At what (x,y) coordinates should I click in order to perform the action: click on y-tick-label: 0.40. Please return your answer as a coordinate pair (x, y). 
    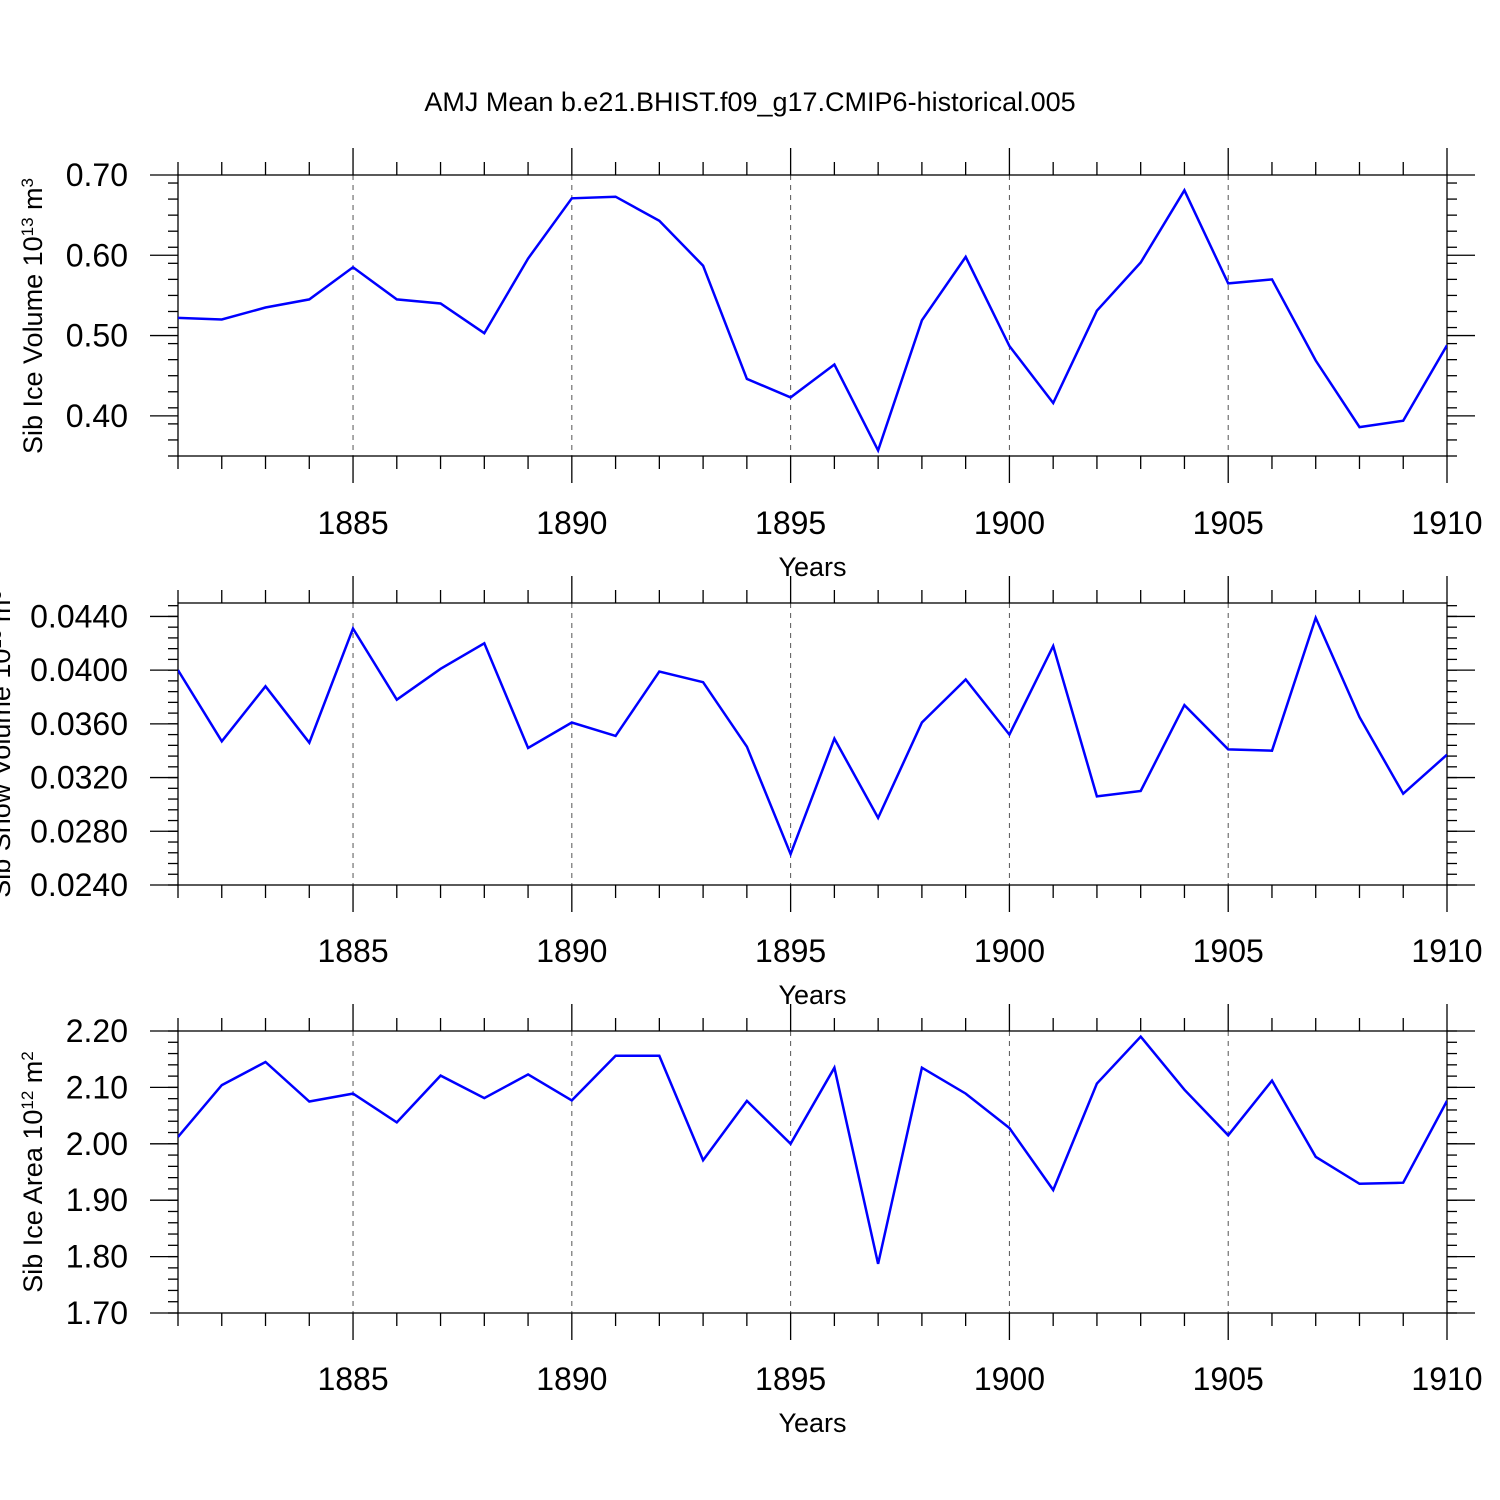
    Looking at the image, I should click on (97, 416).